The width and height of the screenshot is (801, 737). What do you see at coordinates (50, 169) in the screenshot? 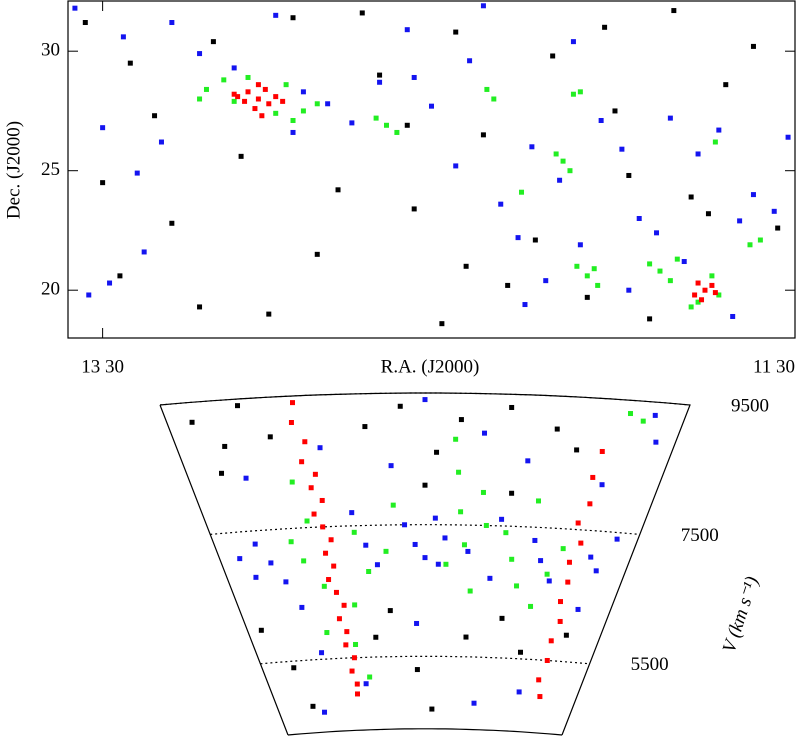
I see `y-tick-label: 25` at bounding box center [50, 169].